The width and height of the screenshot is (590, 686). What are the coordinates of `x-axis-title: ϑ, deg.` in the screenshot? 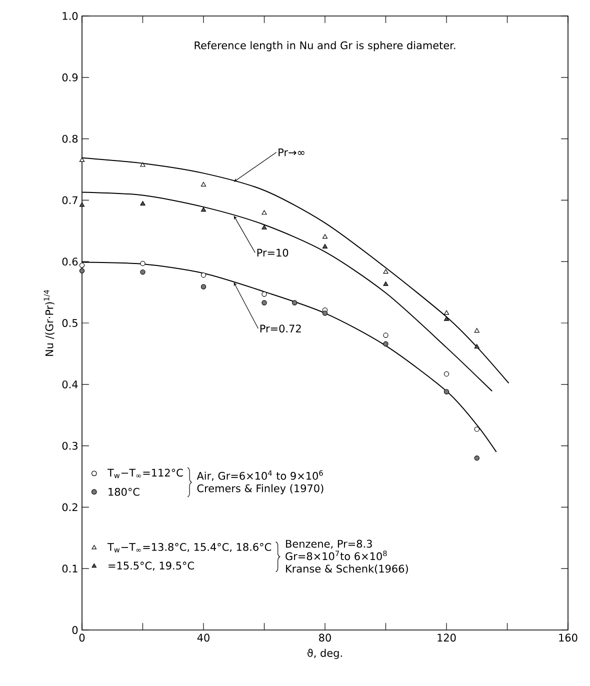 It's located at (324, 653).